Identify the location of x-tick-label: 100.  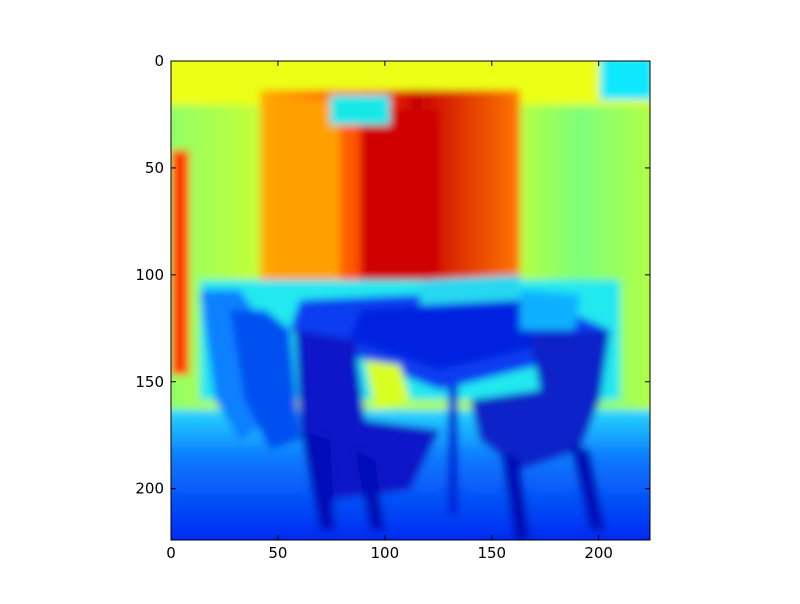
(385, 553).